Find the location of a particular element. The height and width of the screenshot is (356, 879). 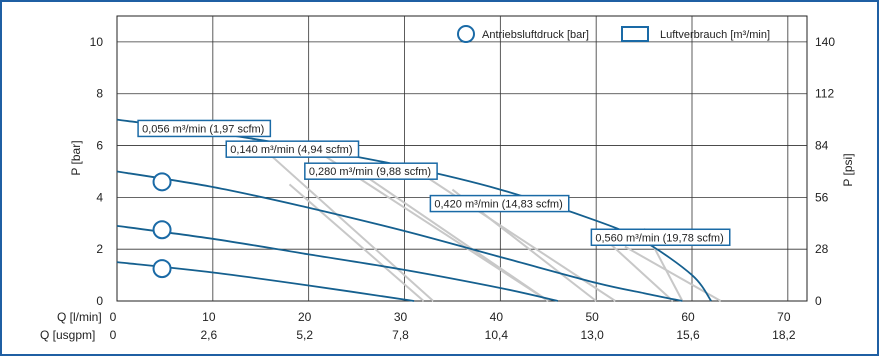

pressure-curve is located at coordinates (337, 263).